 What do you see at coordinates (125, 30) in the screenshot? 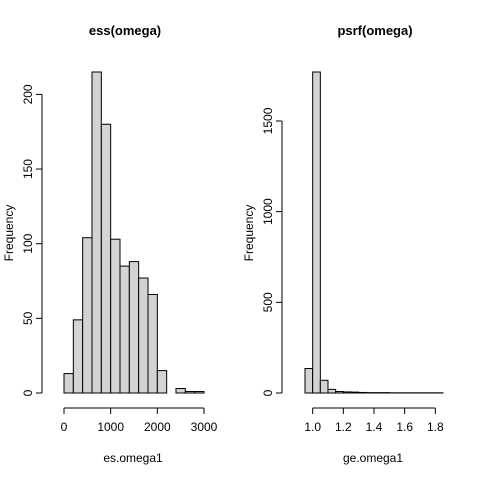
I see `chart-title: ess(omega)` at bounding box center [125, 30].